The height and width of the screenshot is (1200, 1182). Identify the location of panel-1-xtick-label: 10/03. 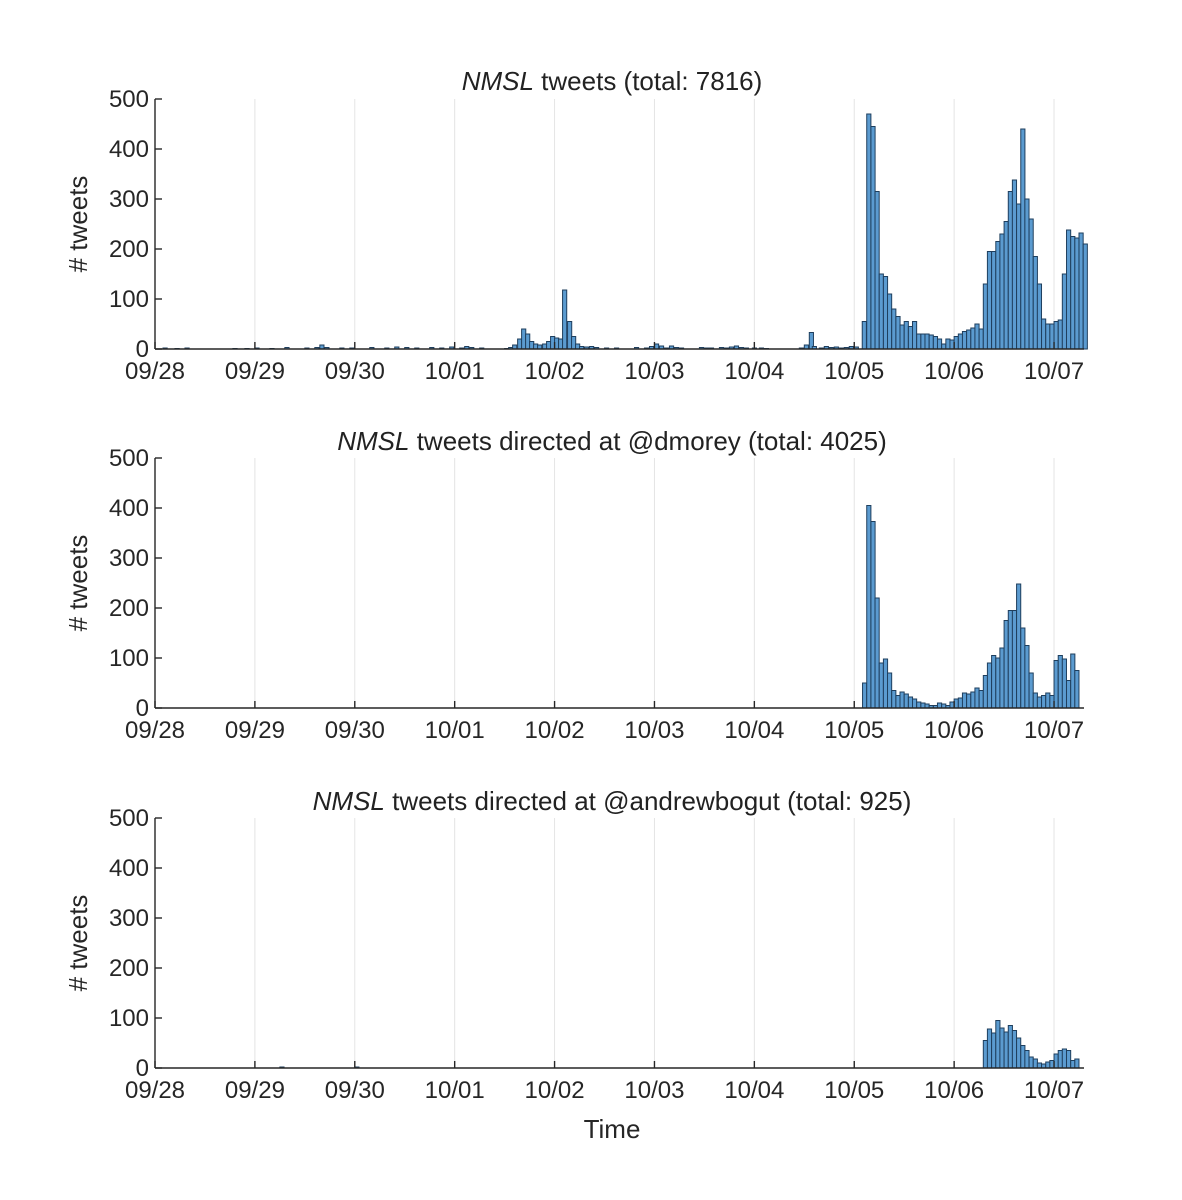
(654, 371).